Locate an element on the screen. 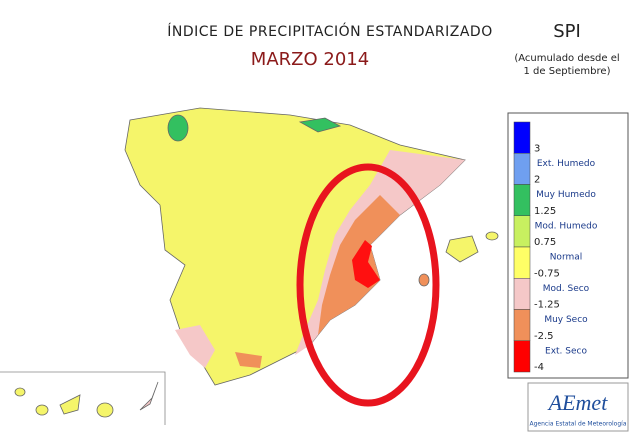  dry-moderate is located at coordinates (195, 346).